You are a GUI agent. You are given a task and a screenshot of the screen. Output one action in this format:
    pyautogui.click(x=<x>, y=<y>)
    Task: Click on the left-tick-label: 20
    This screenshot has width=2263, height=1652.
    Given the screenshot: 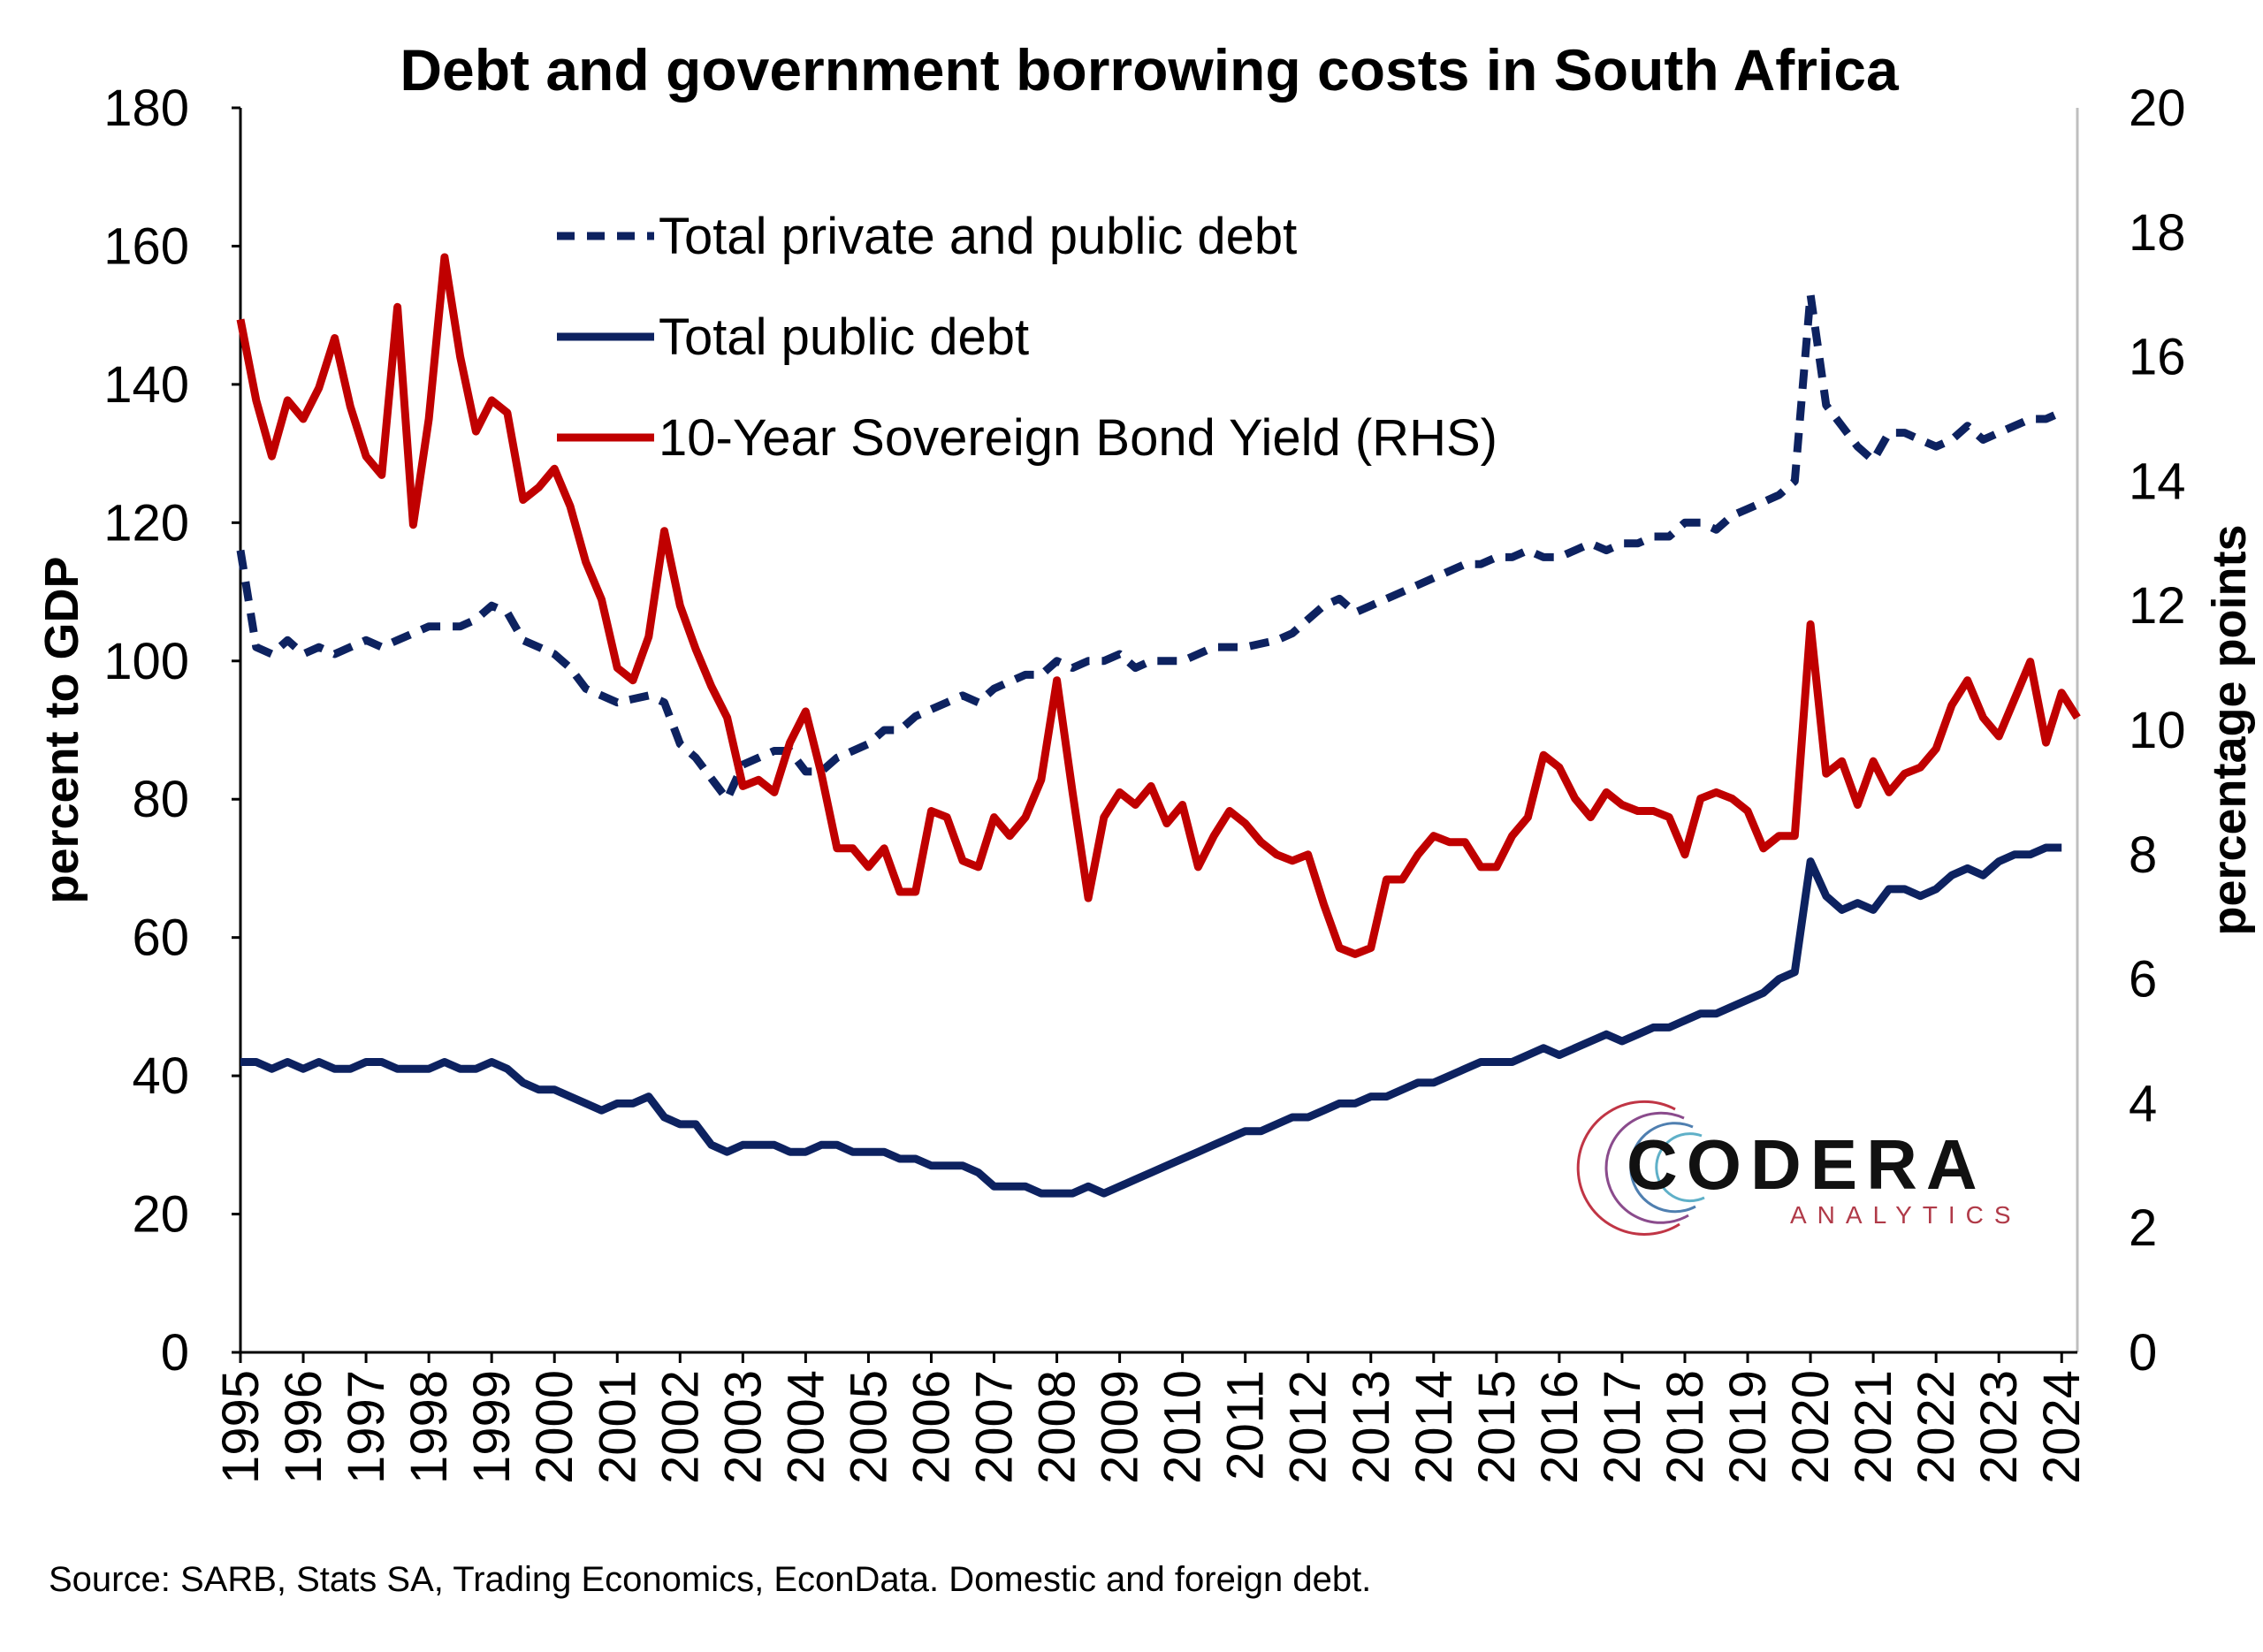 What is the action you would take?
    pyautogui.click(x=161, y=1215)
    